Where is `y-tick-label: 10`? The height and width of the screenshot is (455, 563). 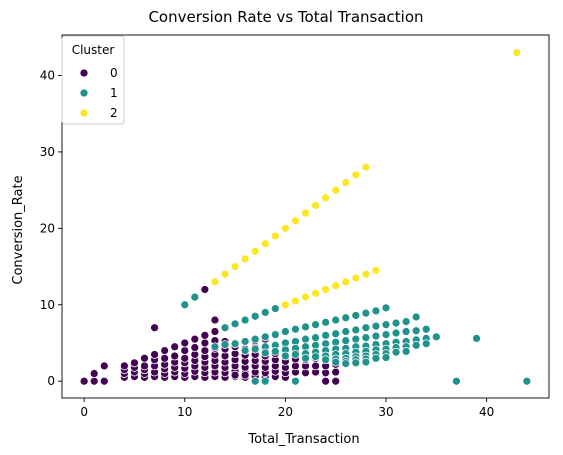 y-tick-label: 10 is located at coordinates (47, 305).